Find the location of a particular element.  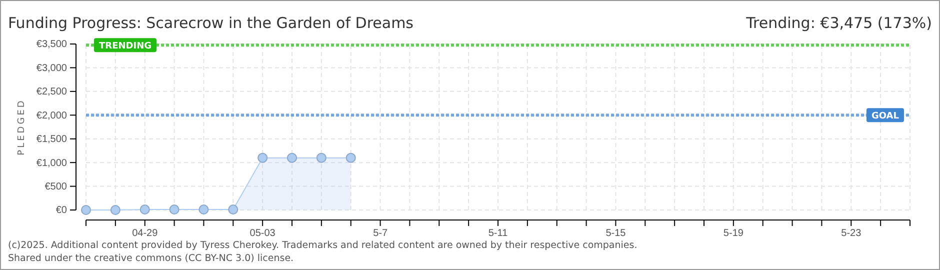

ref-line-label: GOAL is located at coordinates (886, 117).